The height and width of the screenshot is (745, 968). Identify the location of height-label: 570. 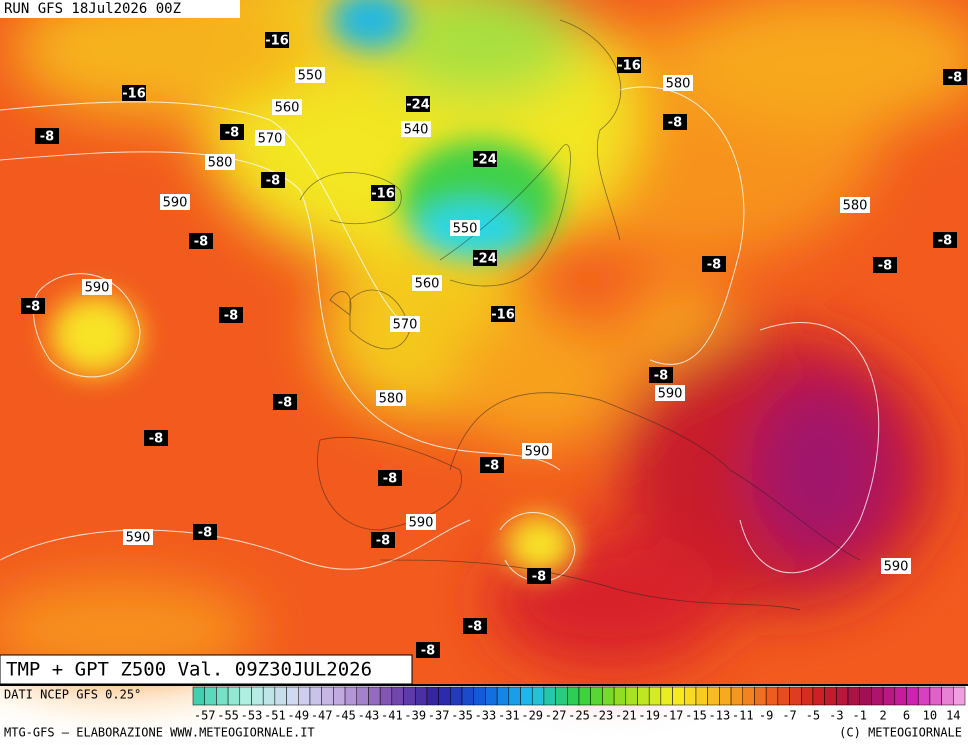
(405, 325).